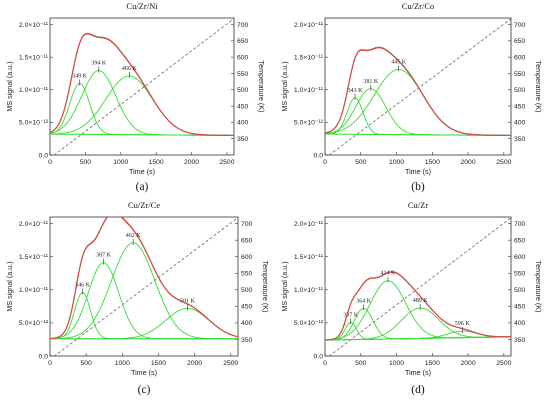 Image resolution: width=550 pixels, height=408 pixels. I want to click on peak-label: 489 K, so click(421, 301).